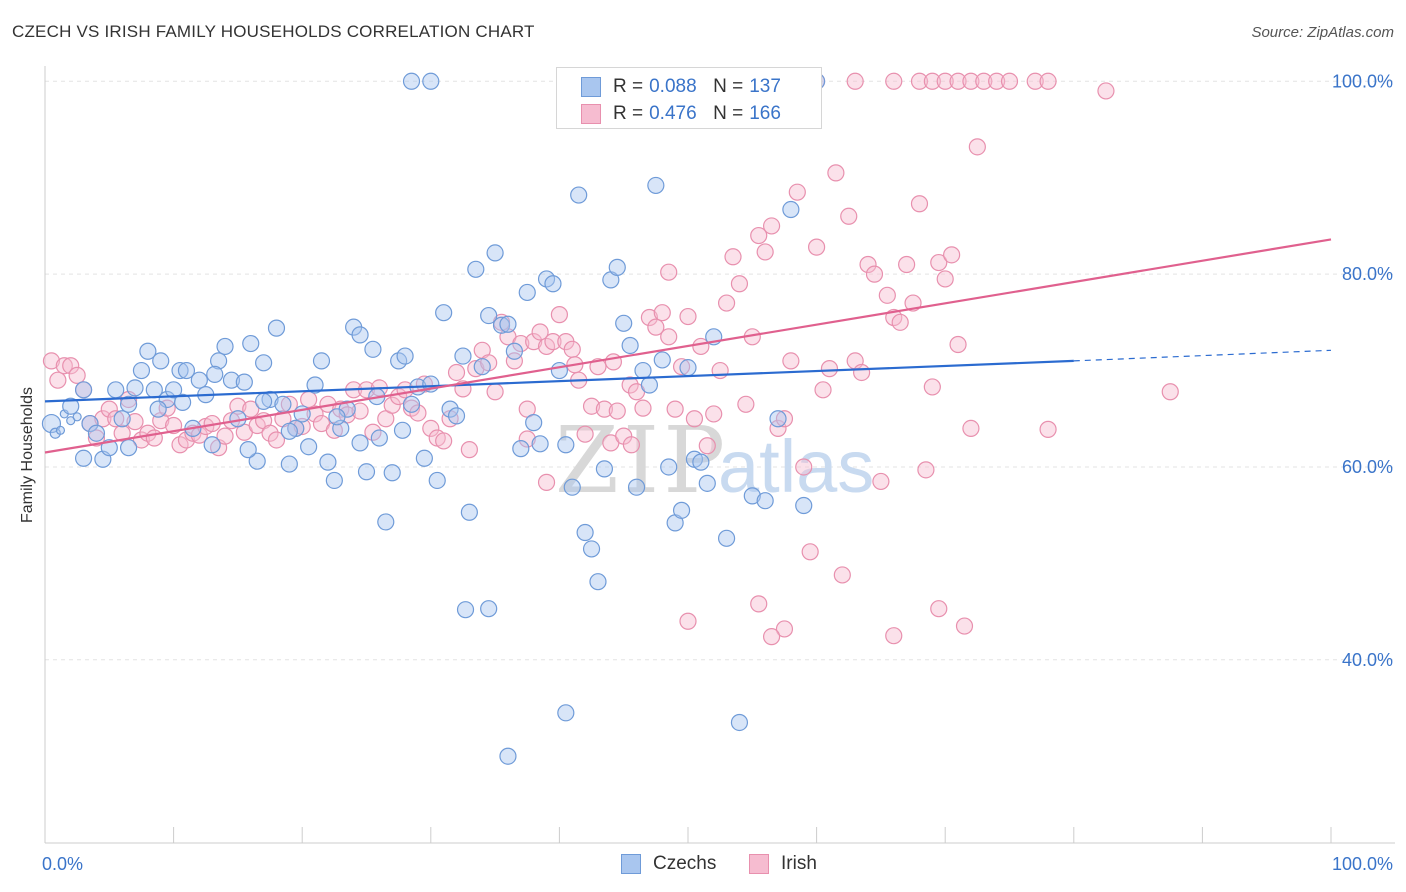  I want to click on legend-item-irish: Irish, so click(783, 864).